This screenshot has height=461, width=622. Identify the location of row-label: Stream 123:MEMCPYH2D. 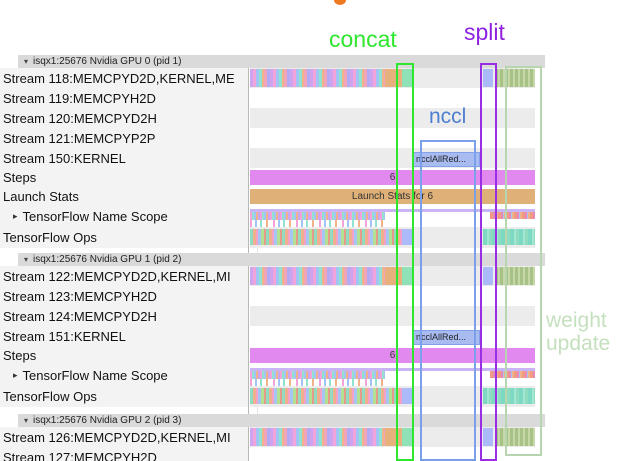
(124, 296).